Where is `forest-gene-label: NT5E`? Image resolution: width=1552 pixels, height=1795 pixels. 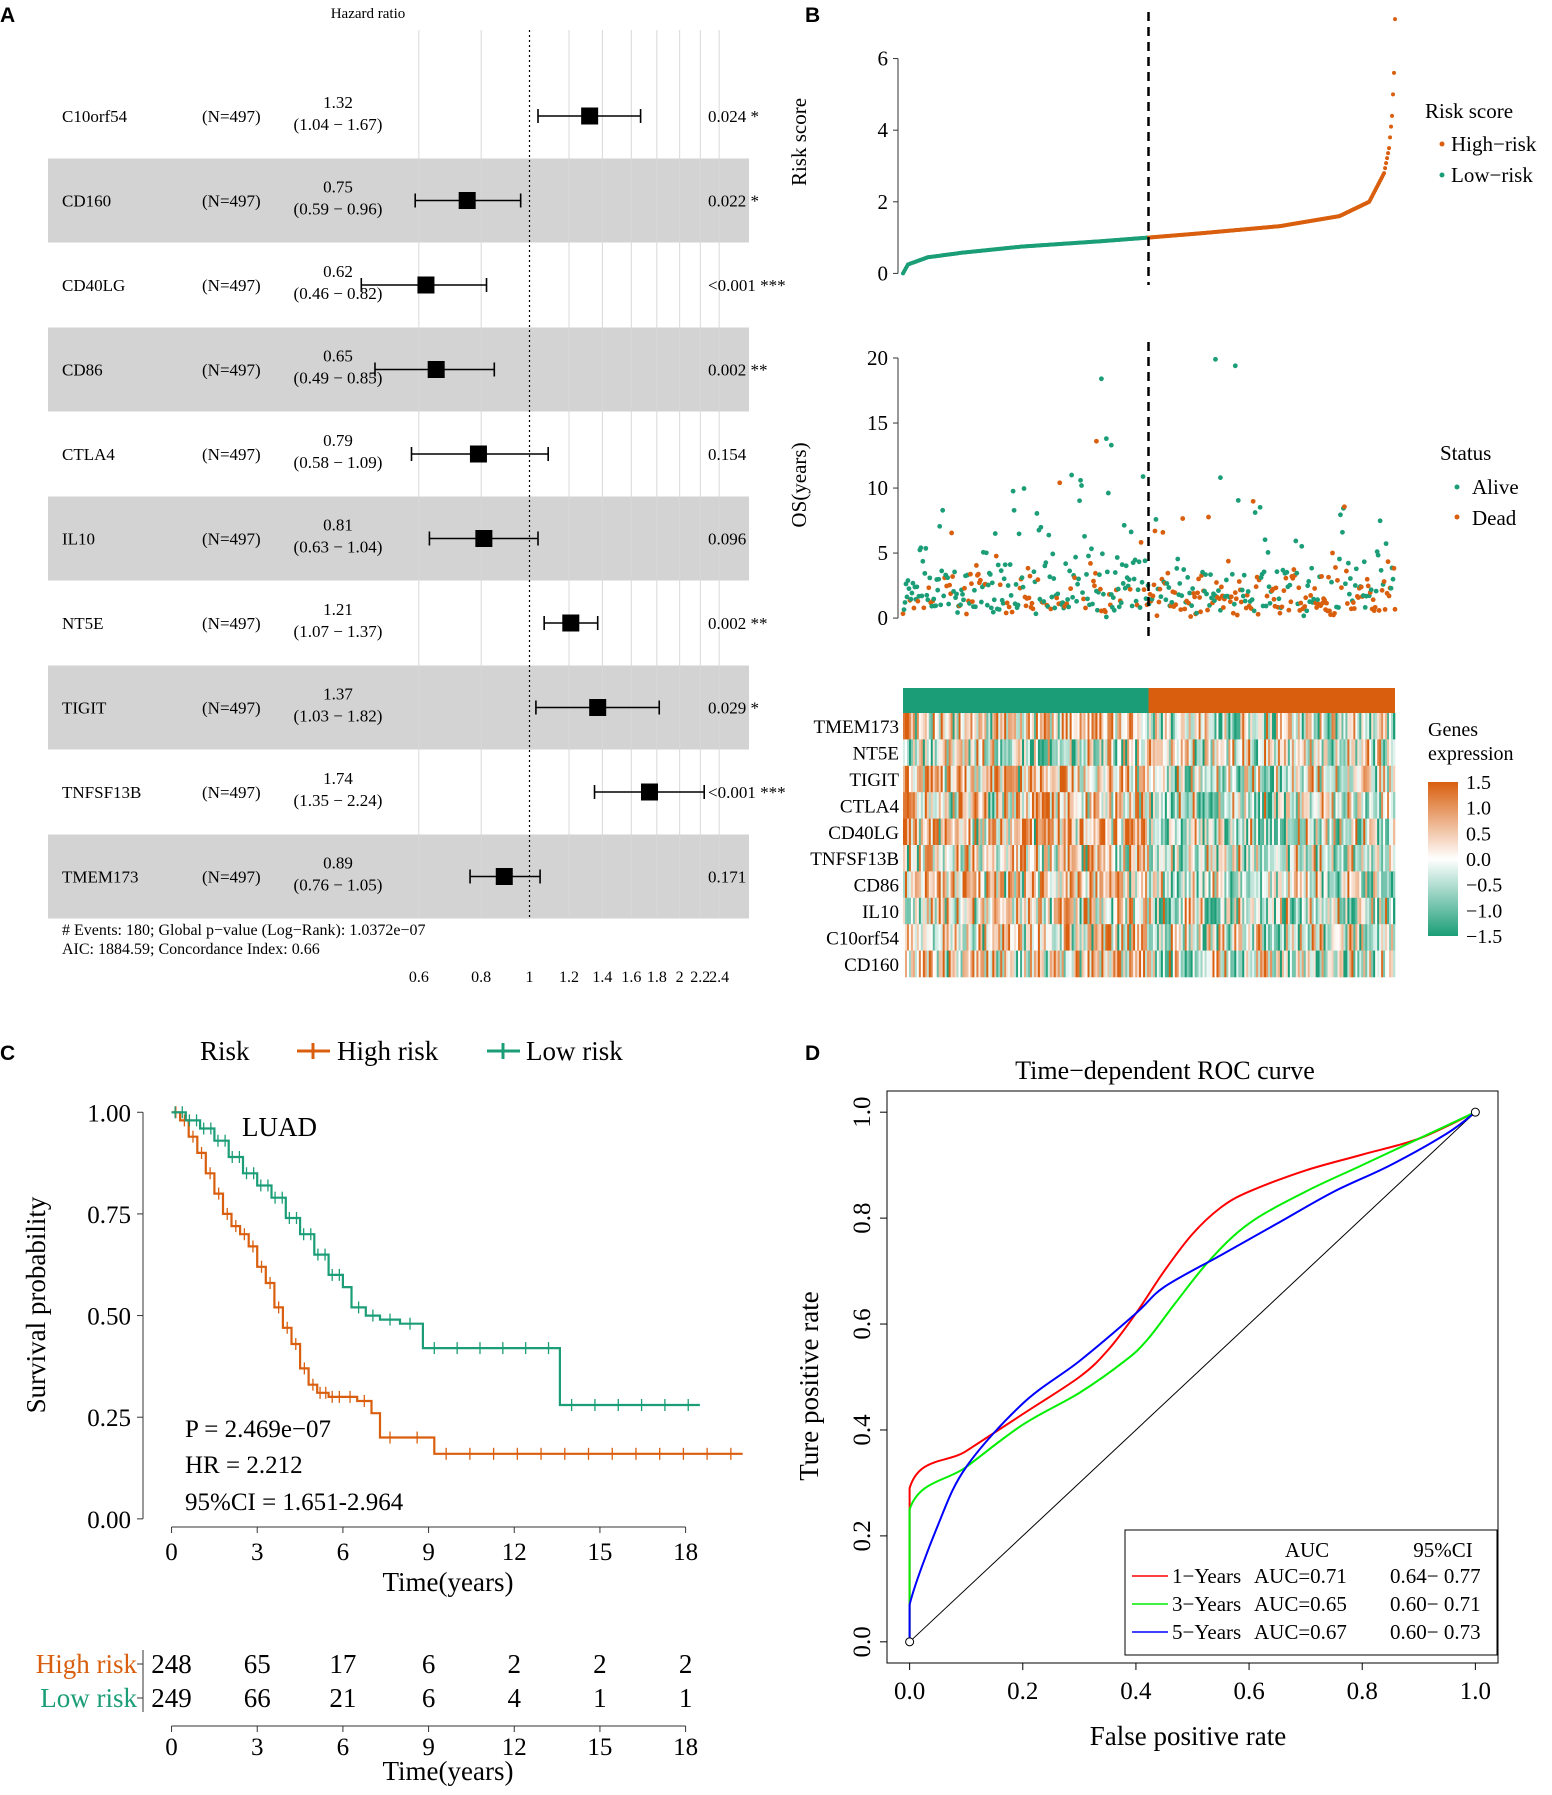
forest-gene-label: NT5E is located at coordinates (83, 623).